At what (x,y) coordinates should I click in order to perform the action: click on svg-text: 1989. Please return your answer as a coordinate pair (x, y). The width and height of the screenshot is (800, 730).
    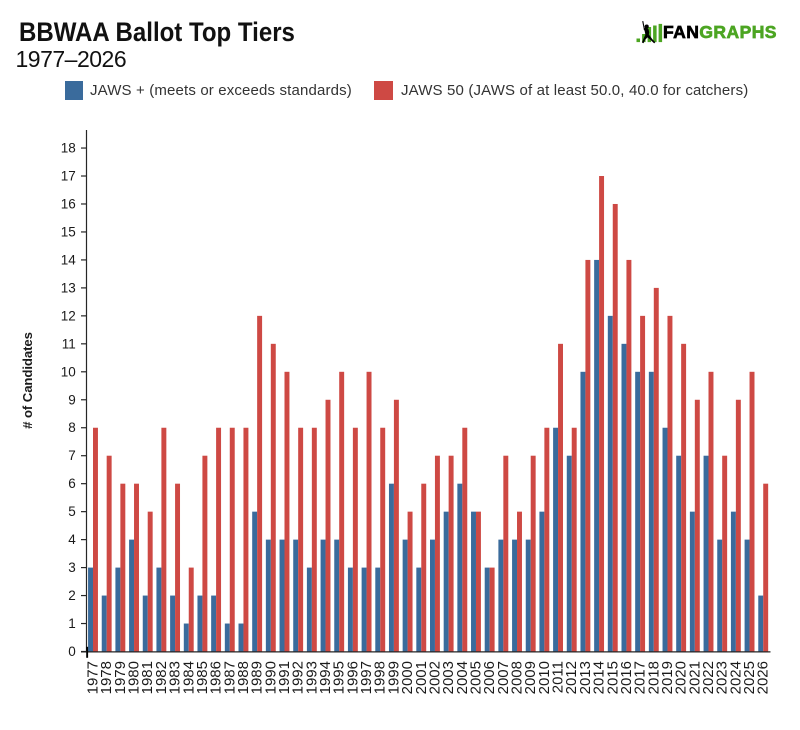
    Looking at the image, I should click on (257, 677).